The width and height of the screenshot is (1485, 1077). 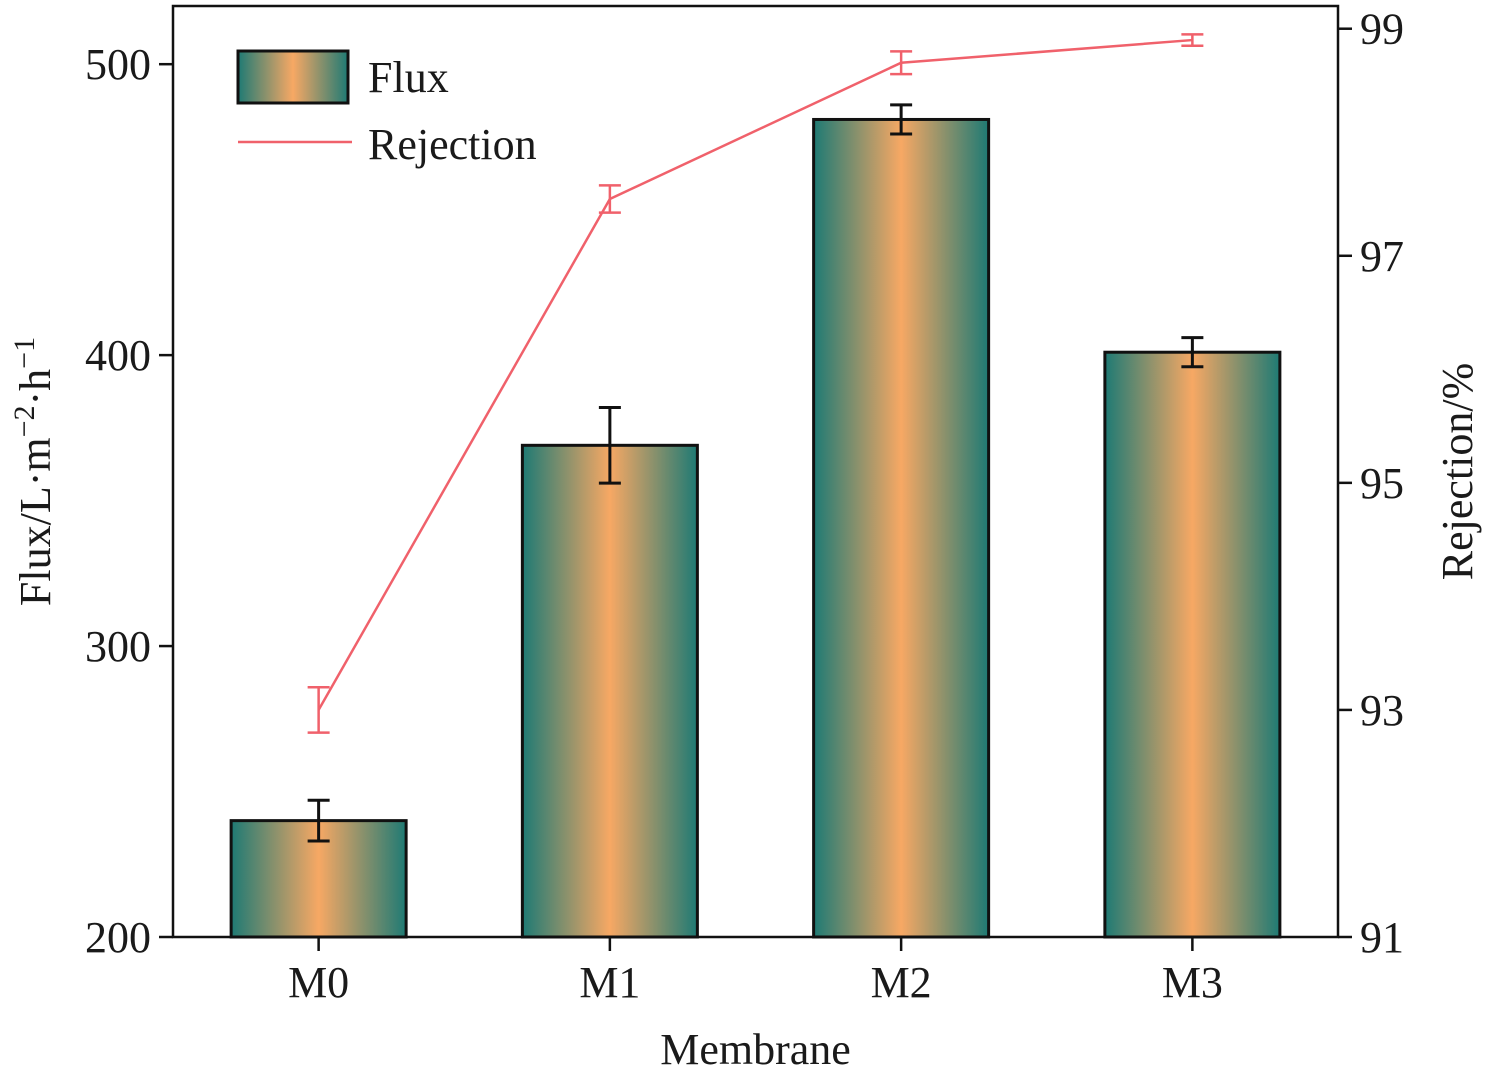 I want to click on right-y-tick-label: 95, so click(x=1382, y=483).